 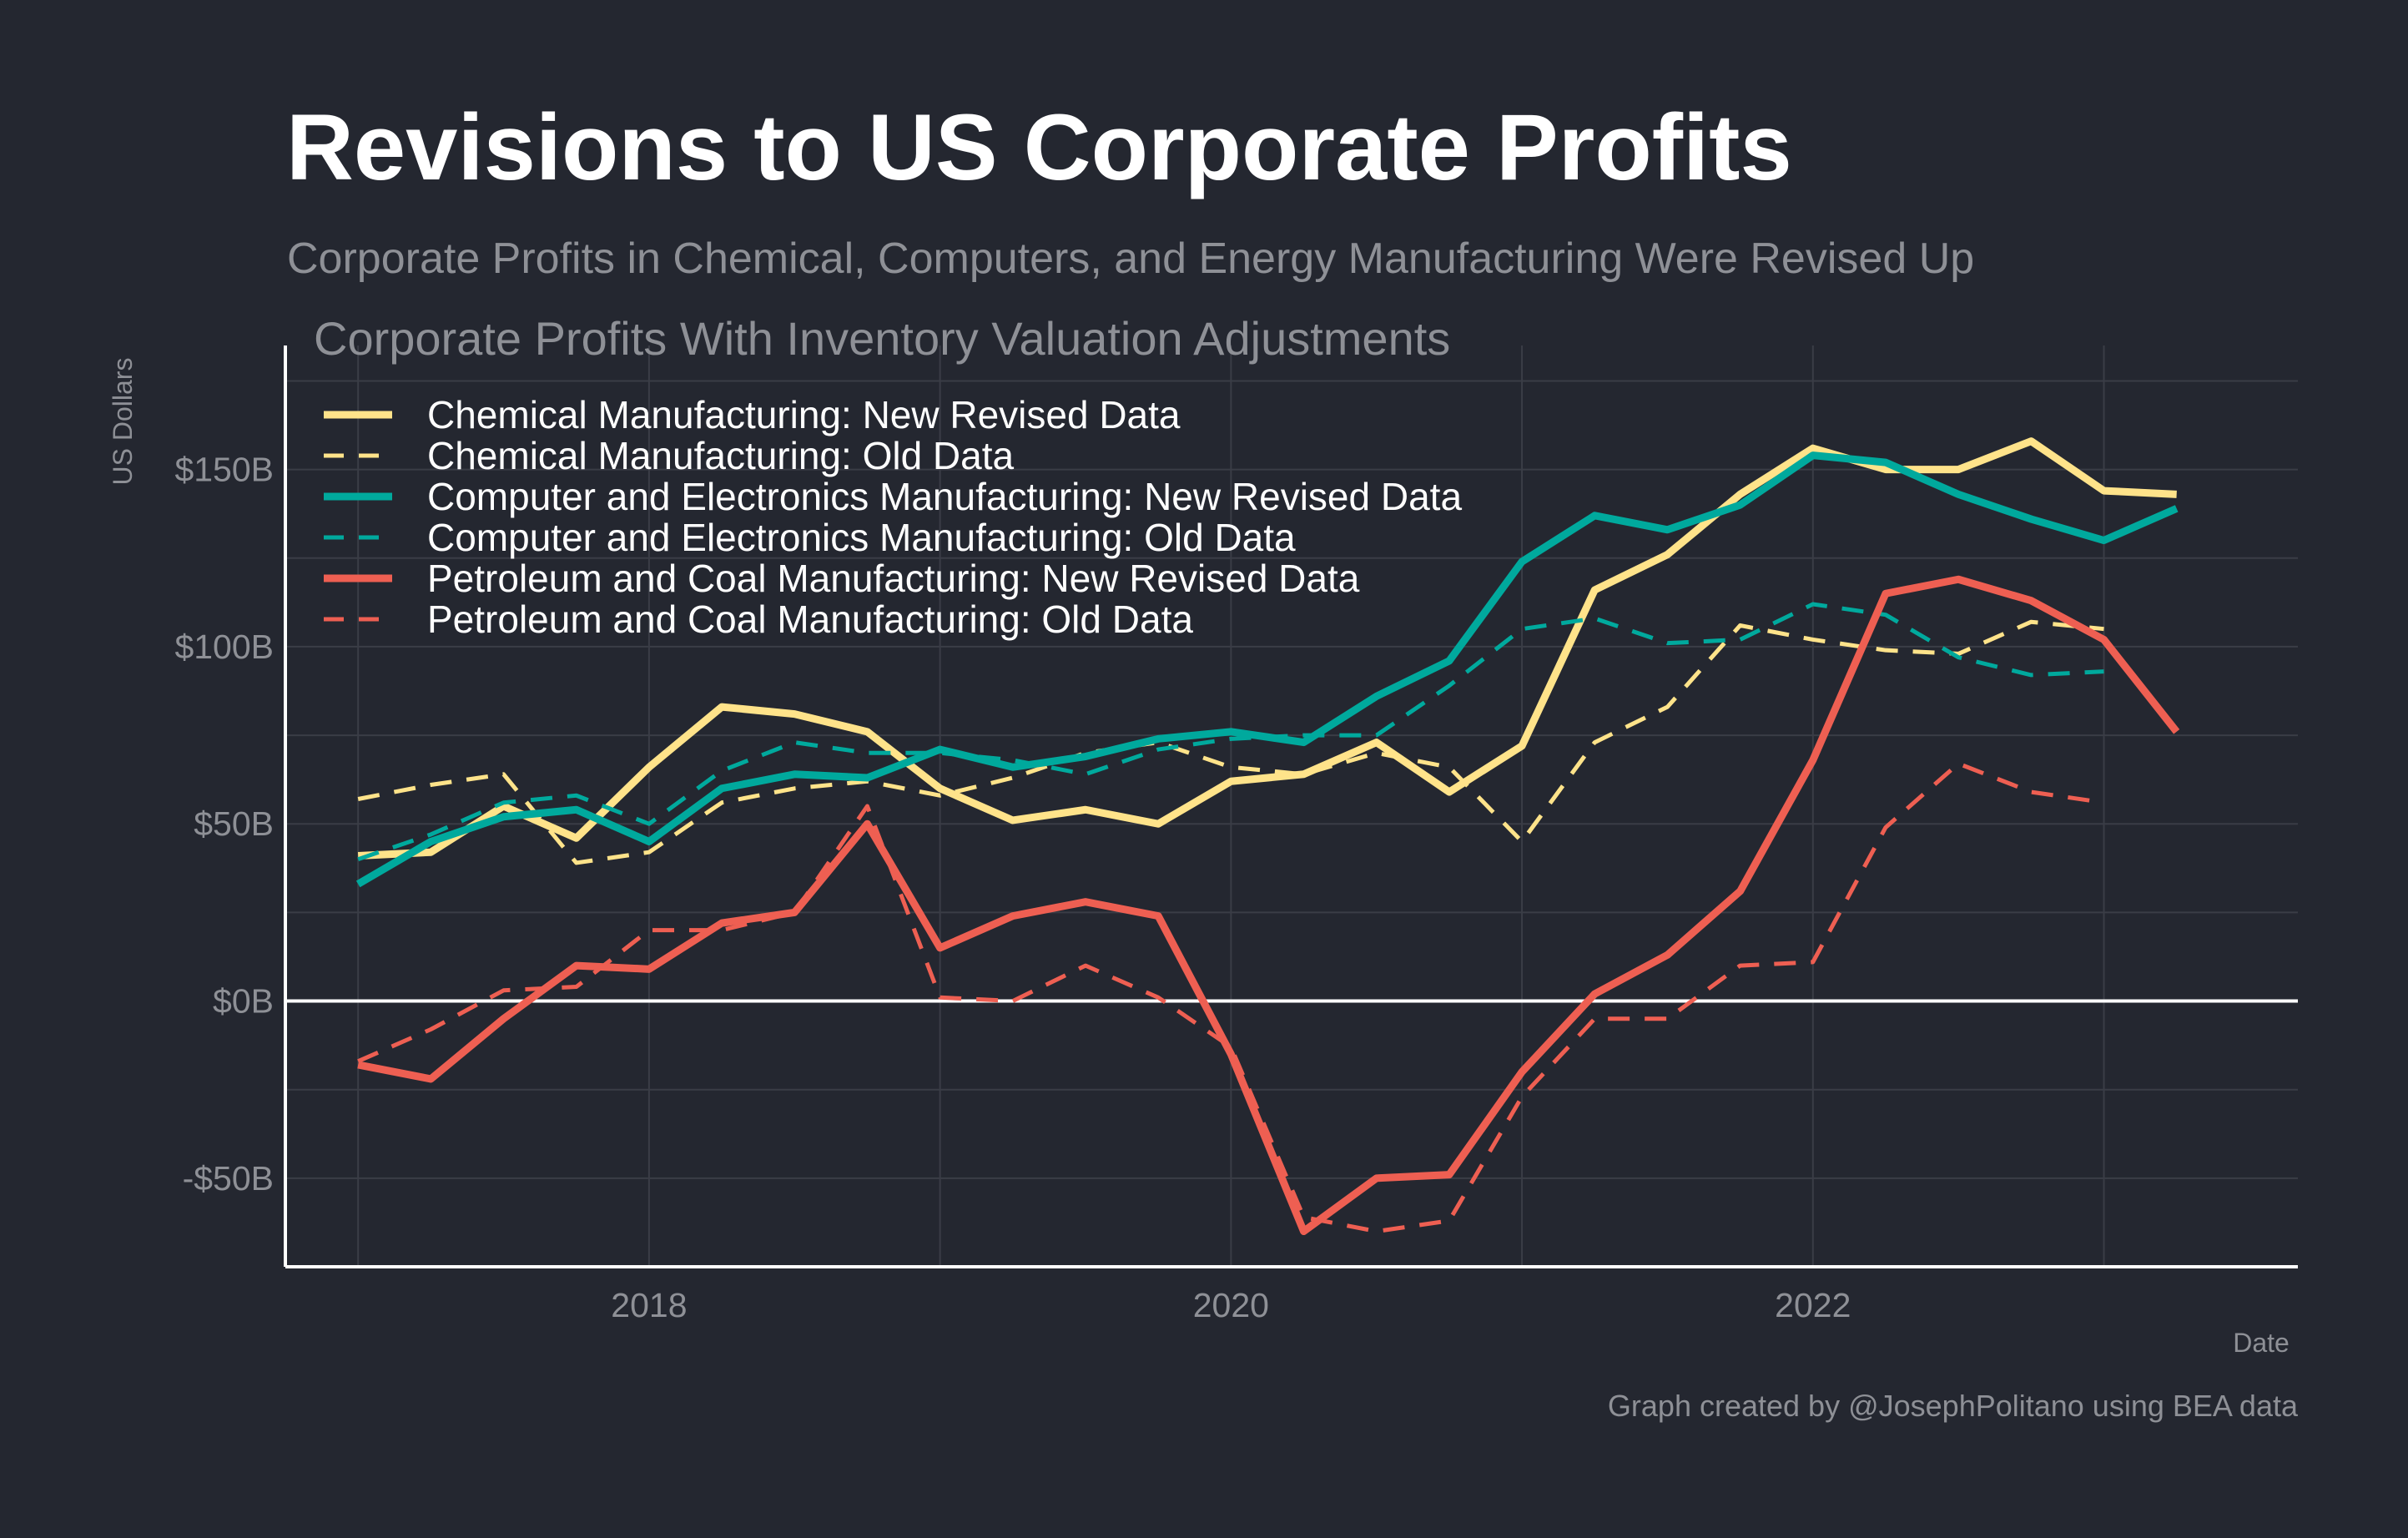 I want to click on chart-title: Revisions to US Corporate Profits, so click(x=1039, y=147).